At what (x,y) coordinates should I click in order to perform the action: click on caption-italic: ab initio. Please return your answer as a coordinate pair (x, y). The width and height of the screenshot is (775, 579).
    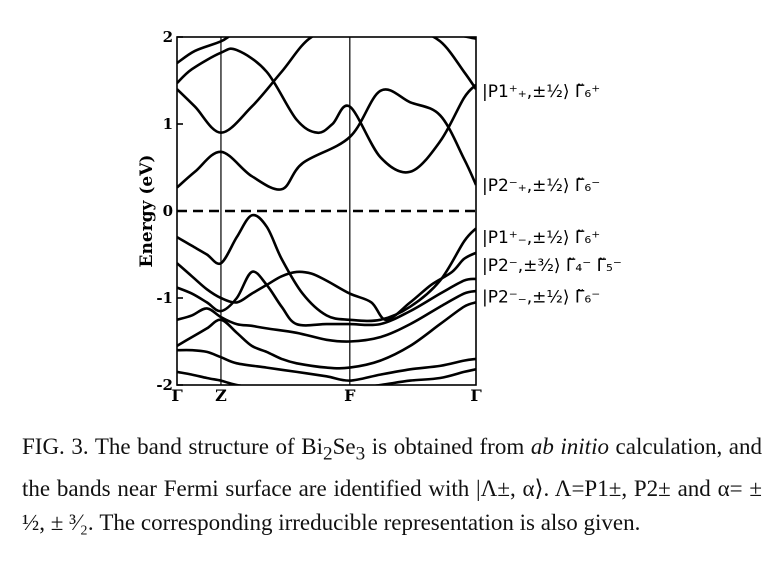
    Looking at the image, I should click on (569, 446).